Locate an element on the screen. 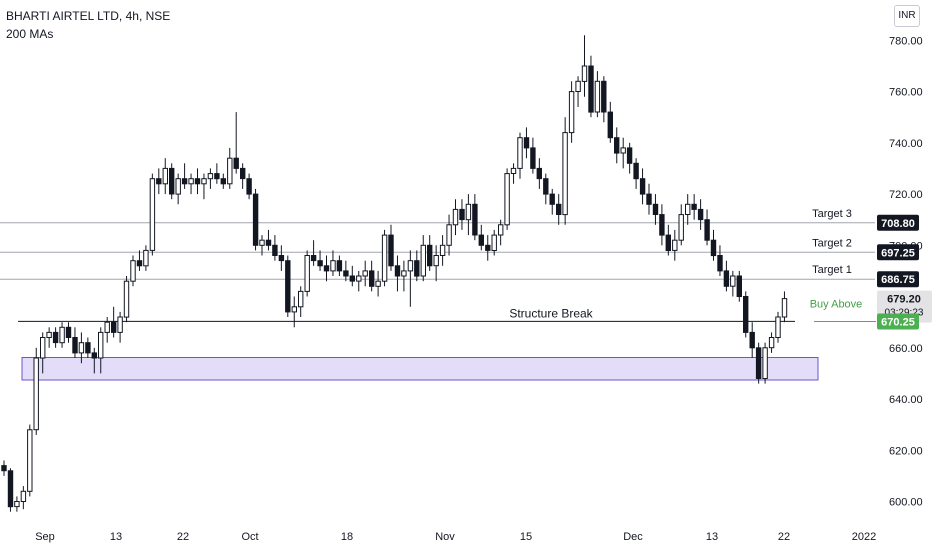 The width and height of the screenshot is (932, 550). y-tick-label: 780.00 is located at coordinates (906, 41).